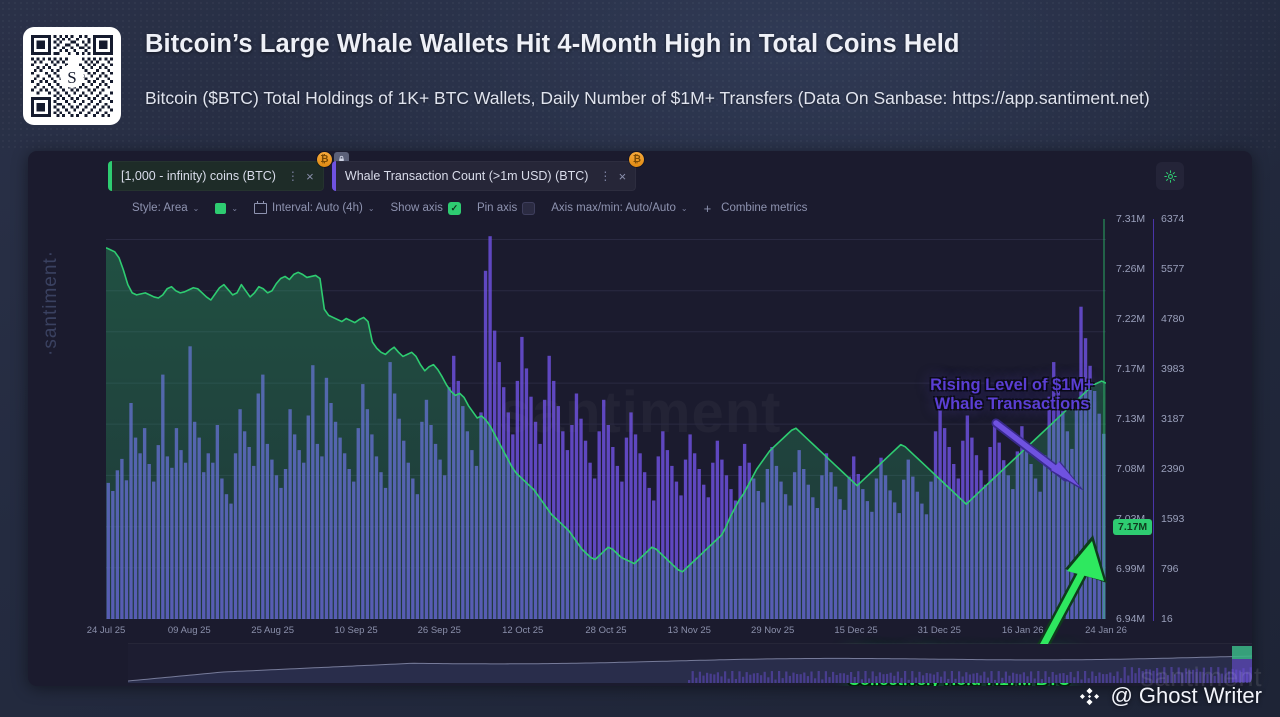 The width and height of the screenshot is (1280, 717). What do you see at coordinates (1131, 569) in the screenshot?
I see `axis-tick-label: 6.99M` at bounding box center [1131, 569].